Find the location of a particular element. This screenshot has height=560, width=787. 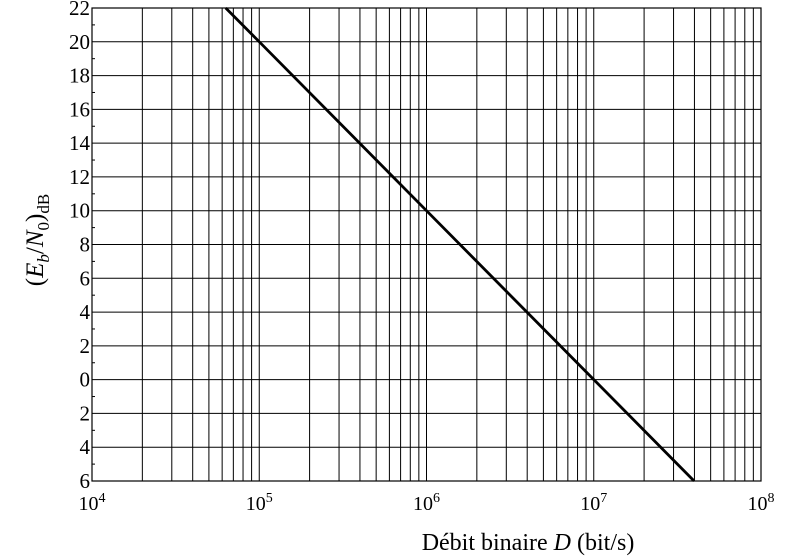

x-tick-label: 10⁷ is located at coordinates (593, 503).